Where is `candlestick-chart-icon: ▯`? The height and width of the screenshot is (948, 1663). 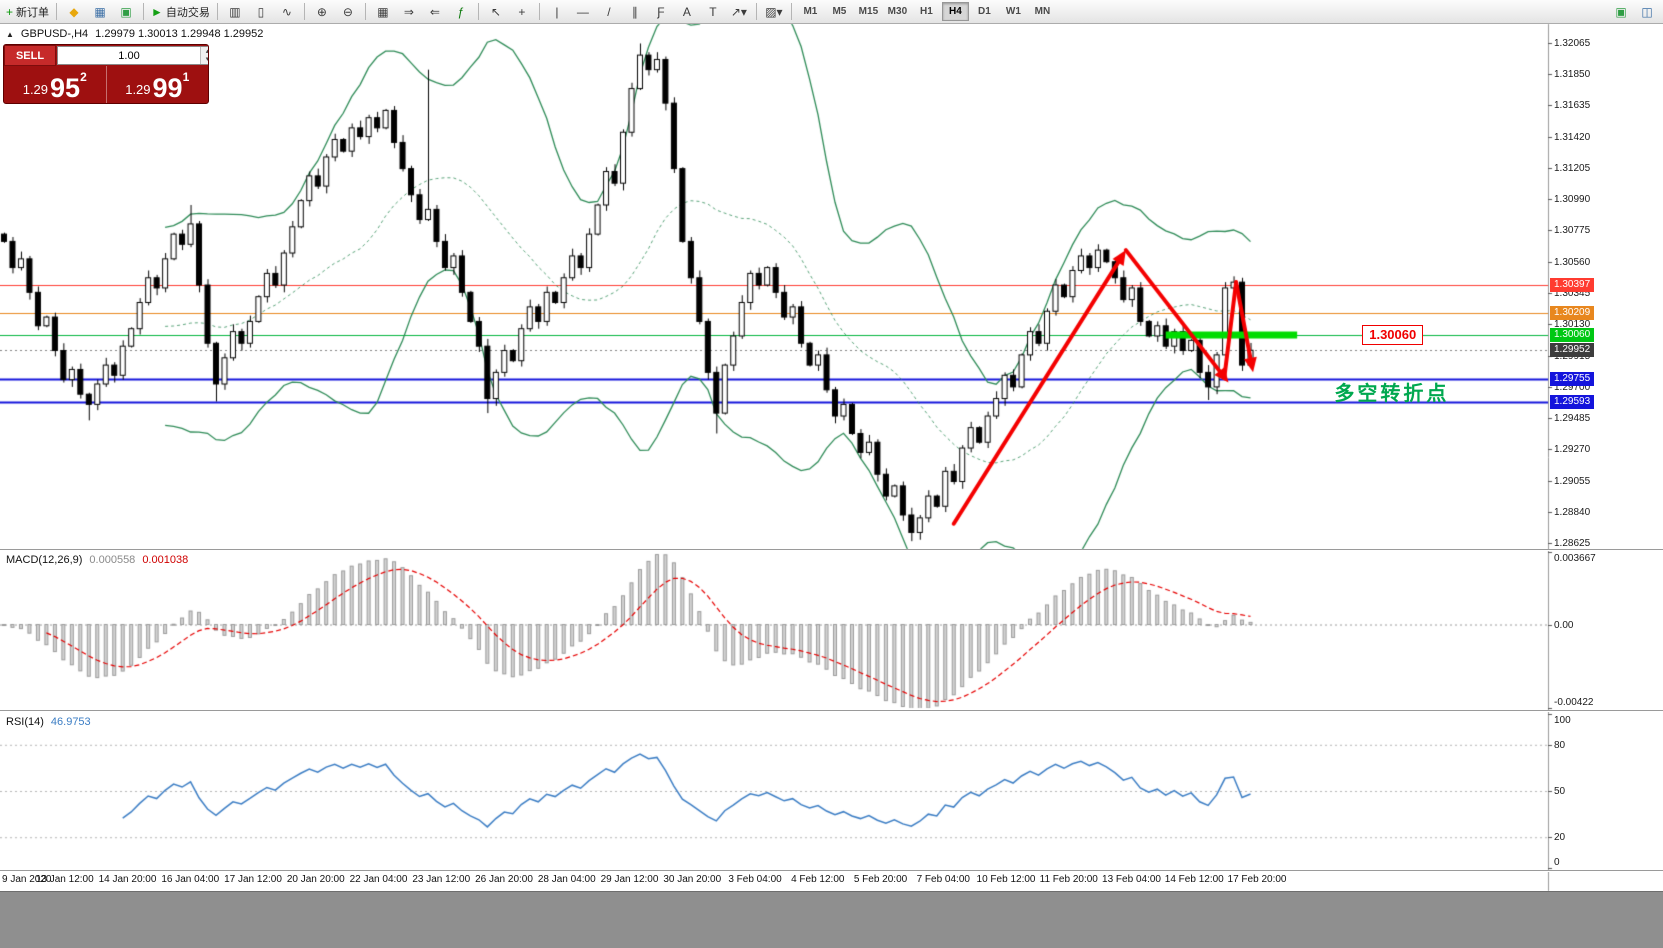
candlestick-chart-icon: ▯ is located at coordinates (261, 11).